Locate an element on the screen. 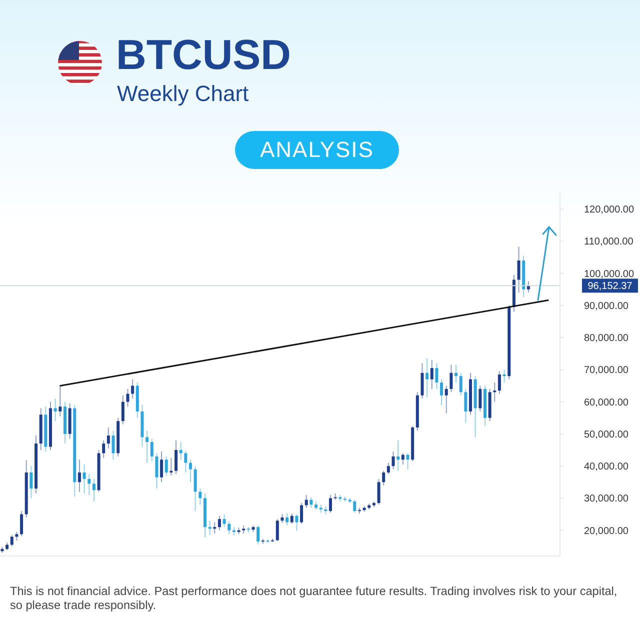 The width and height of the screenshot is (640, 640). y-tick-label: 100,000.00 is located at coordinates (609, 274).